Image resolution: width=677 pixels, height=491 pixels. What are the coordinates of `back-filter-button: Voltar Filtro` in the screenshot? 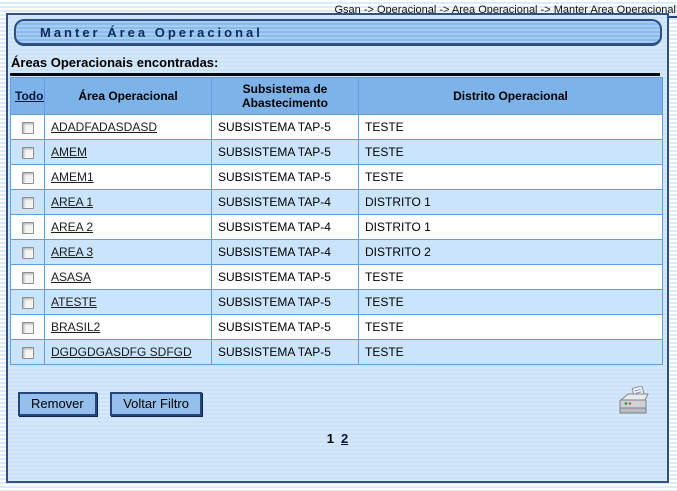 It's located at (156, 404).